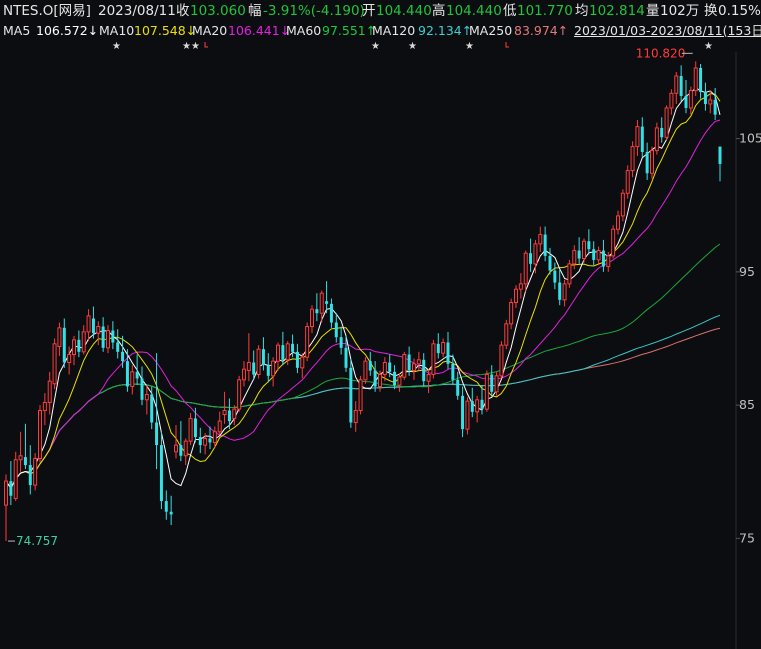 Image resolution: width=761 pixels, height=649 pixels. Describe the element at coordinates (491, 30) in the screenshot. I see `ma250-label: MA250` at that location.